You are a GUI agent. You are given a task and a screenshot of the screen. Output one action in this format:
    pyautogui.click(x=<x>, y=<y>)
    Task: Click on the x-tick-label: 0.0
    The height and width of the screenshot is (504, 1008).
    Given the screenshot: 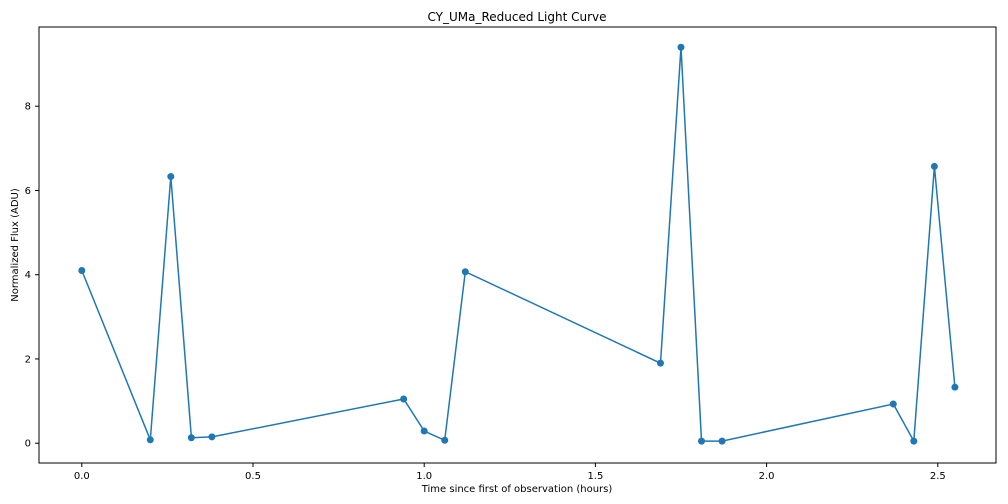 What is the action you would take?
    pyautogui.click(x=82, y=476)
    